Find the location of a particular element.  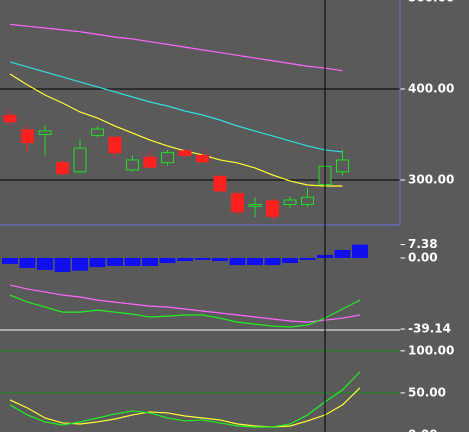

y-tick-label: 100.00 is located at coordinates (431, 350).